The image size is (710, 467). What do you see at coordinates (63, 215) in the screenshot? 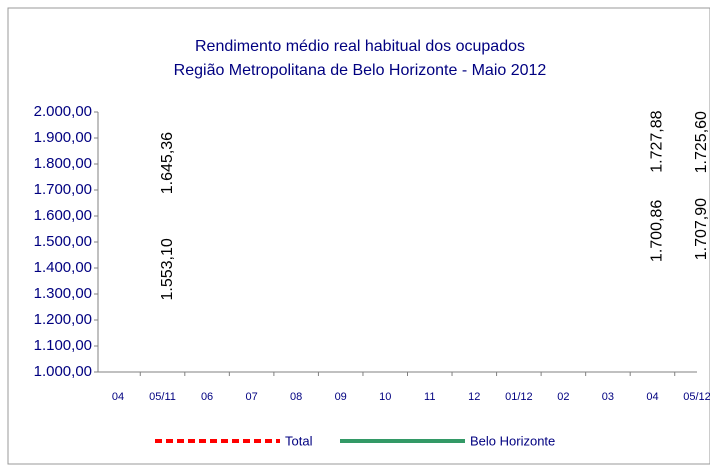
I see `y-tick-label: 1.600,00` at bounding box center [63, 215].